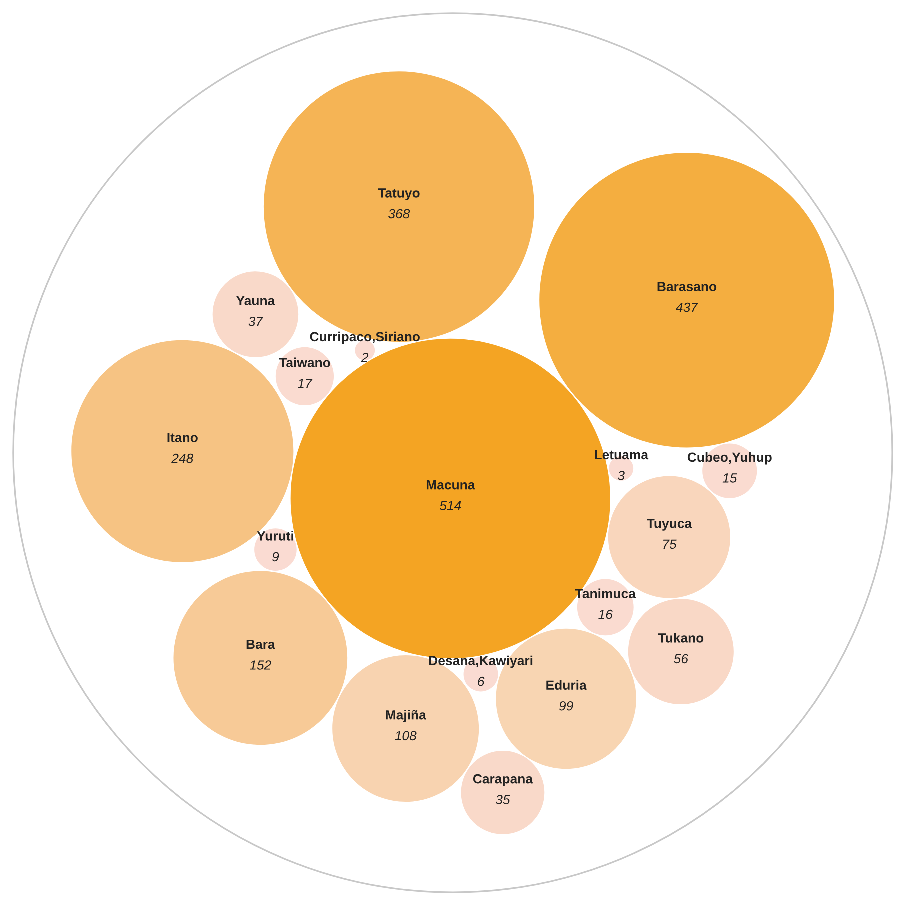 The image size is (906, 906). What do you see at coordinates (670, 545) in the screenshot?
I see `data-label: 75` at bounding box center [670, 545].